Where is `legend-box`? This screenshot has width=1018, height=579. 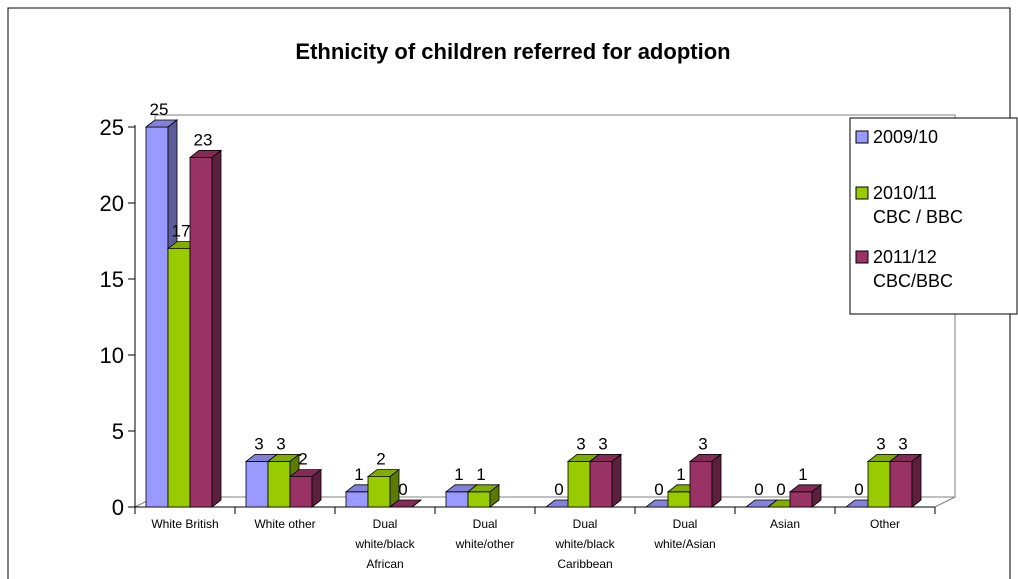 legend-box is located at coordinates (933, 216).